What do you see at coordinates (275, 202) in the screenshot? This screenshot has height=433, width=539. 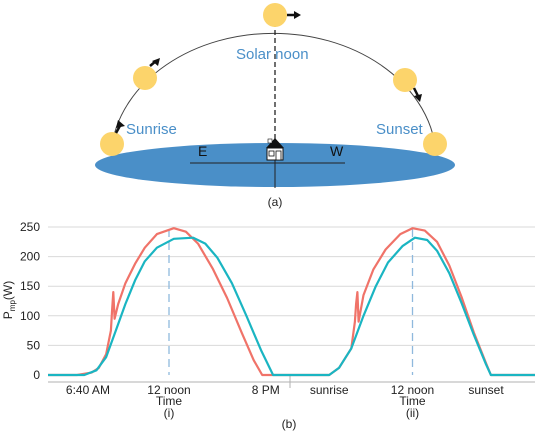 I see `caption-a: (a)` at bounding box center [275, 202].